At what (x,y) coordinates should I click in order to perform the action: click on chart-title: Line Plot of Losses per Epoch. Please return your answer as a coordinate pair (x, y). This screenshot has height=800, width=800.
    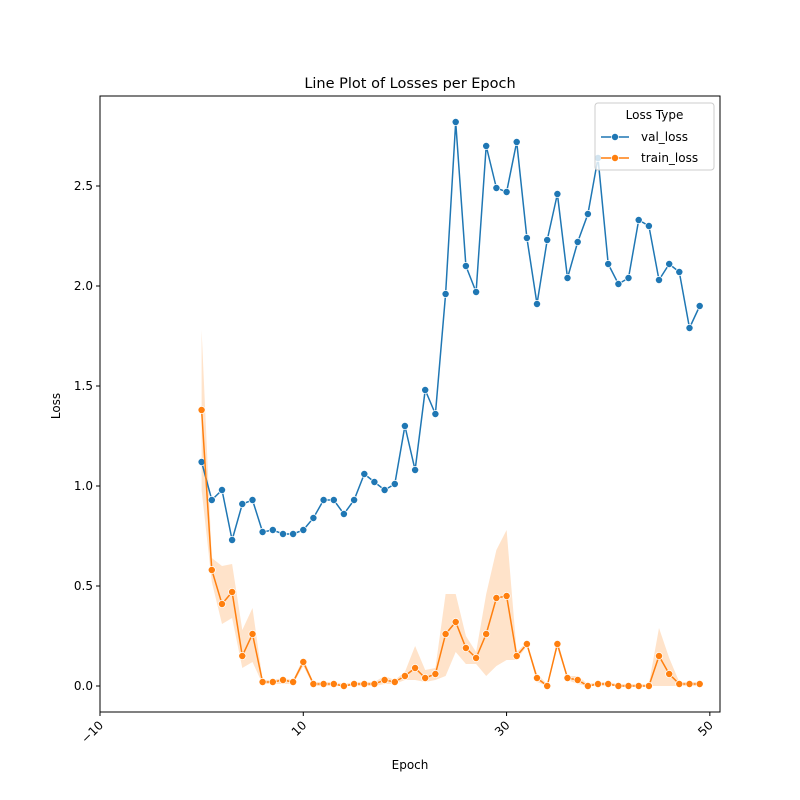
    Looking at the image, I should click on (409, 84).